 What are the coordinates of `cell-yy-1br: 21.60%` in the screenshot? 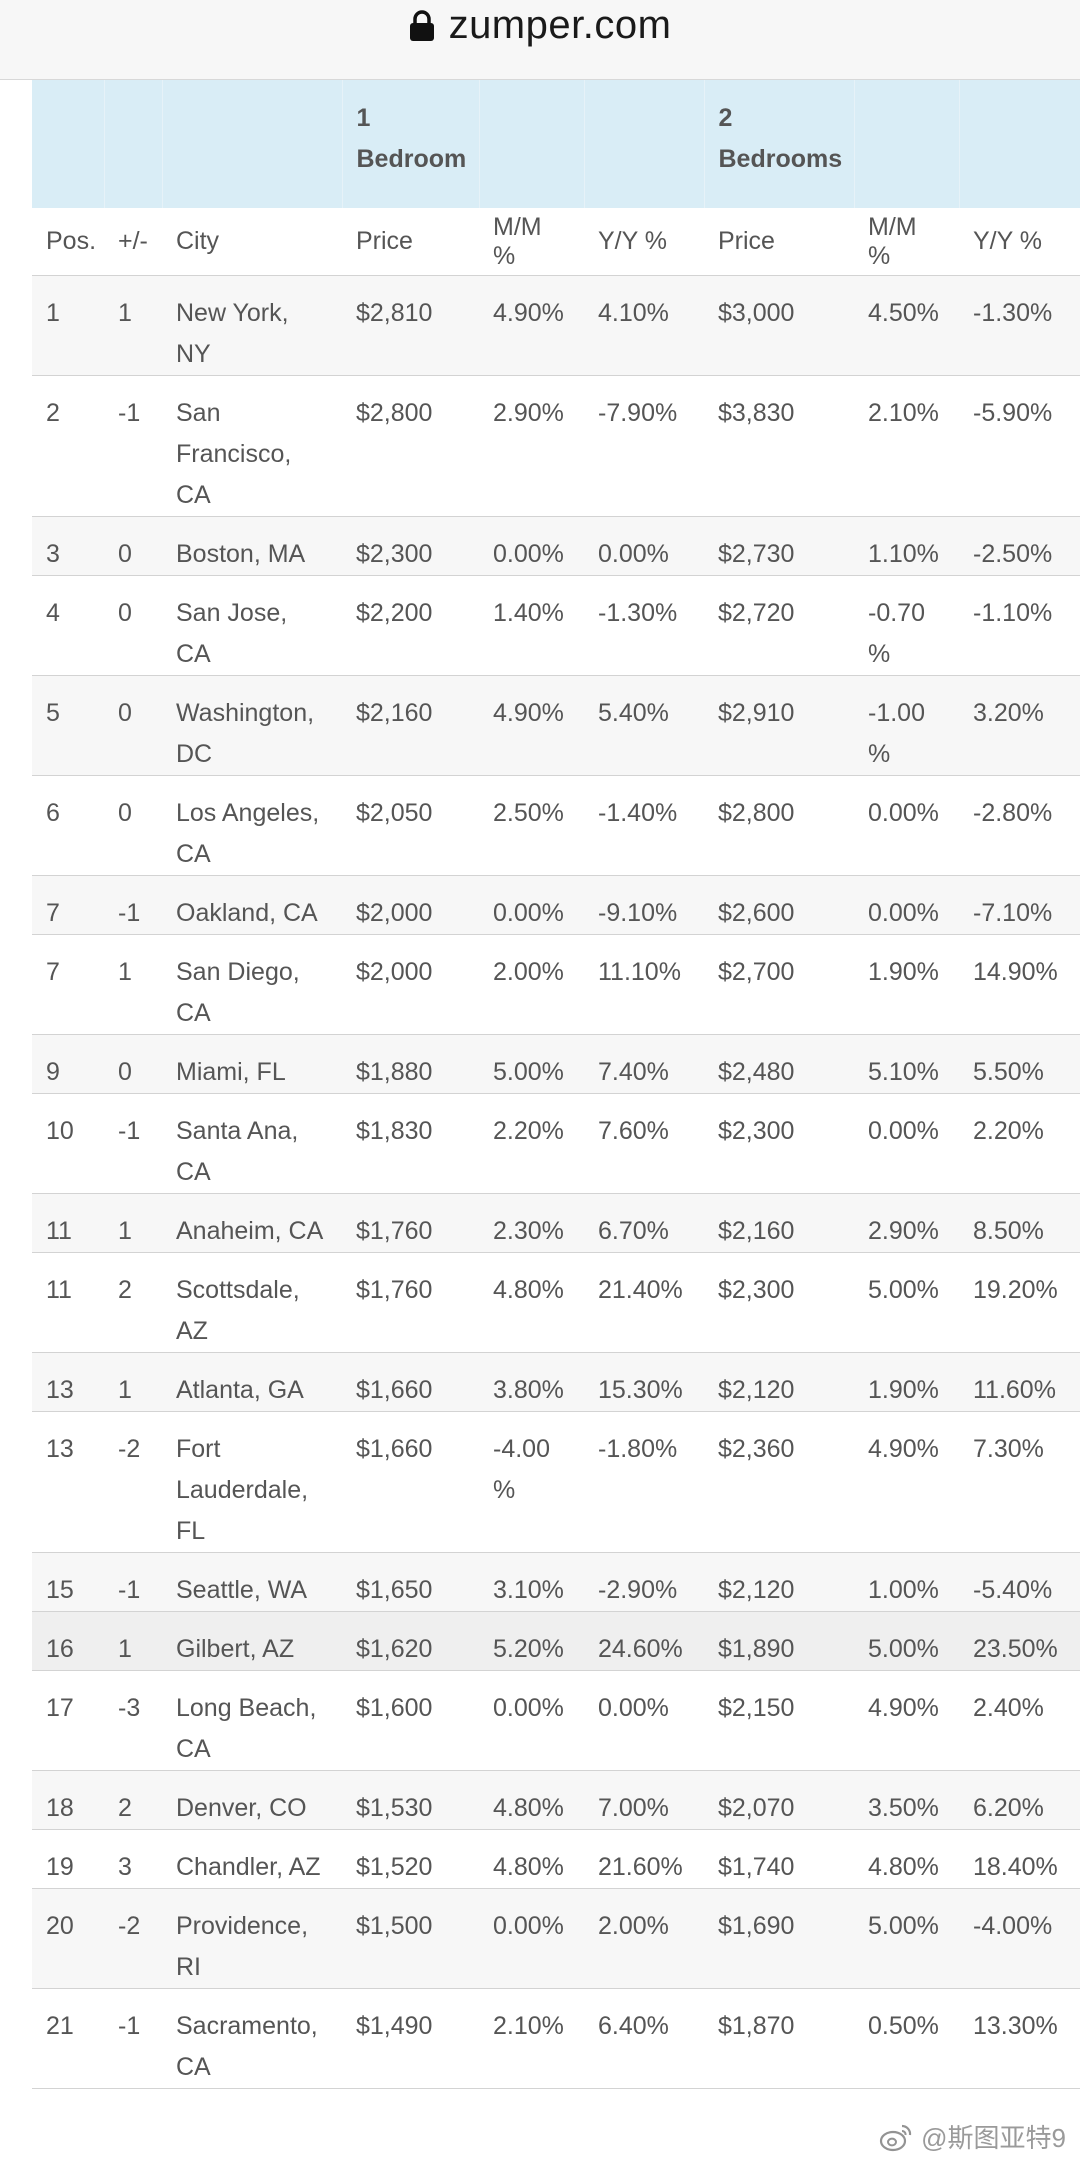 It's located at (644, 1859).